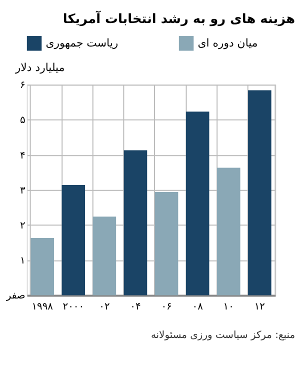 The width and height of the screenshot is (305, 385). What do you see at coordinates (39, 67) in the screenshot?
I see `y-axis-title: میلیارد دلار` at bounding box center [39, 67].